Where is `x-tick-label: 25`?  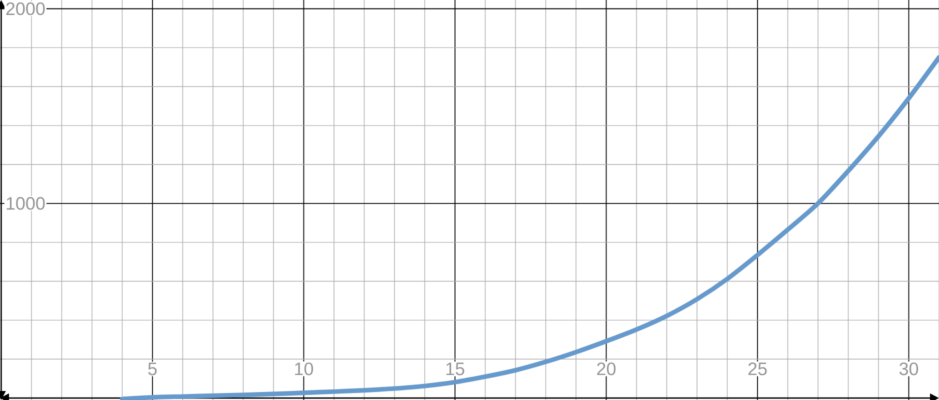
x-tick-label: 25 is located at coordinates (757, 369).